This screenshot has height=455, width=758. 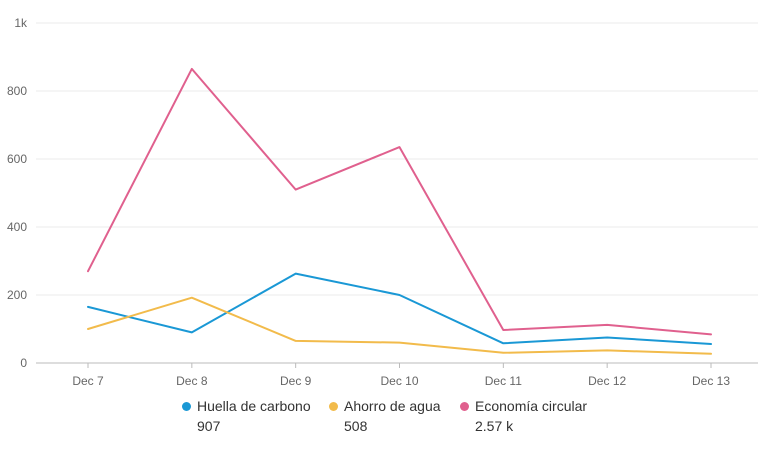 I want to click on x-tick-label: Dec 8, so click(x=192, y=381).